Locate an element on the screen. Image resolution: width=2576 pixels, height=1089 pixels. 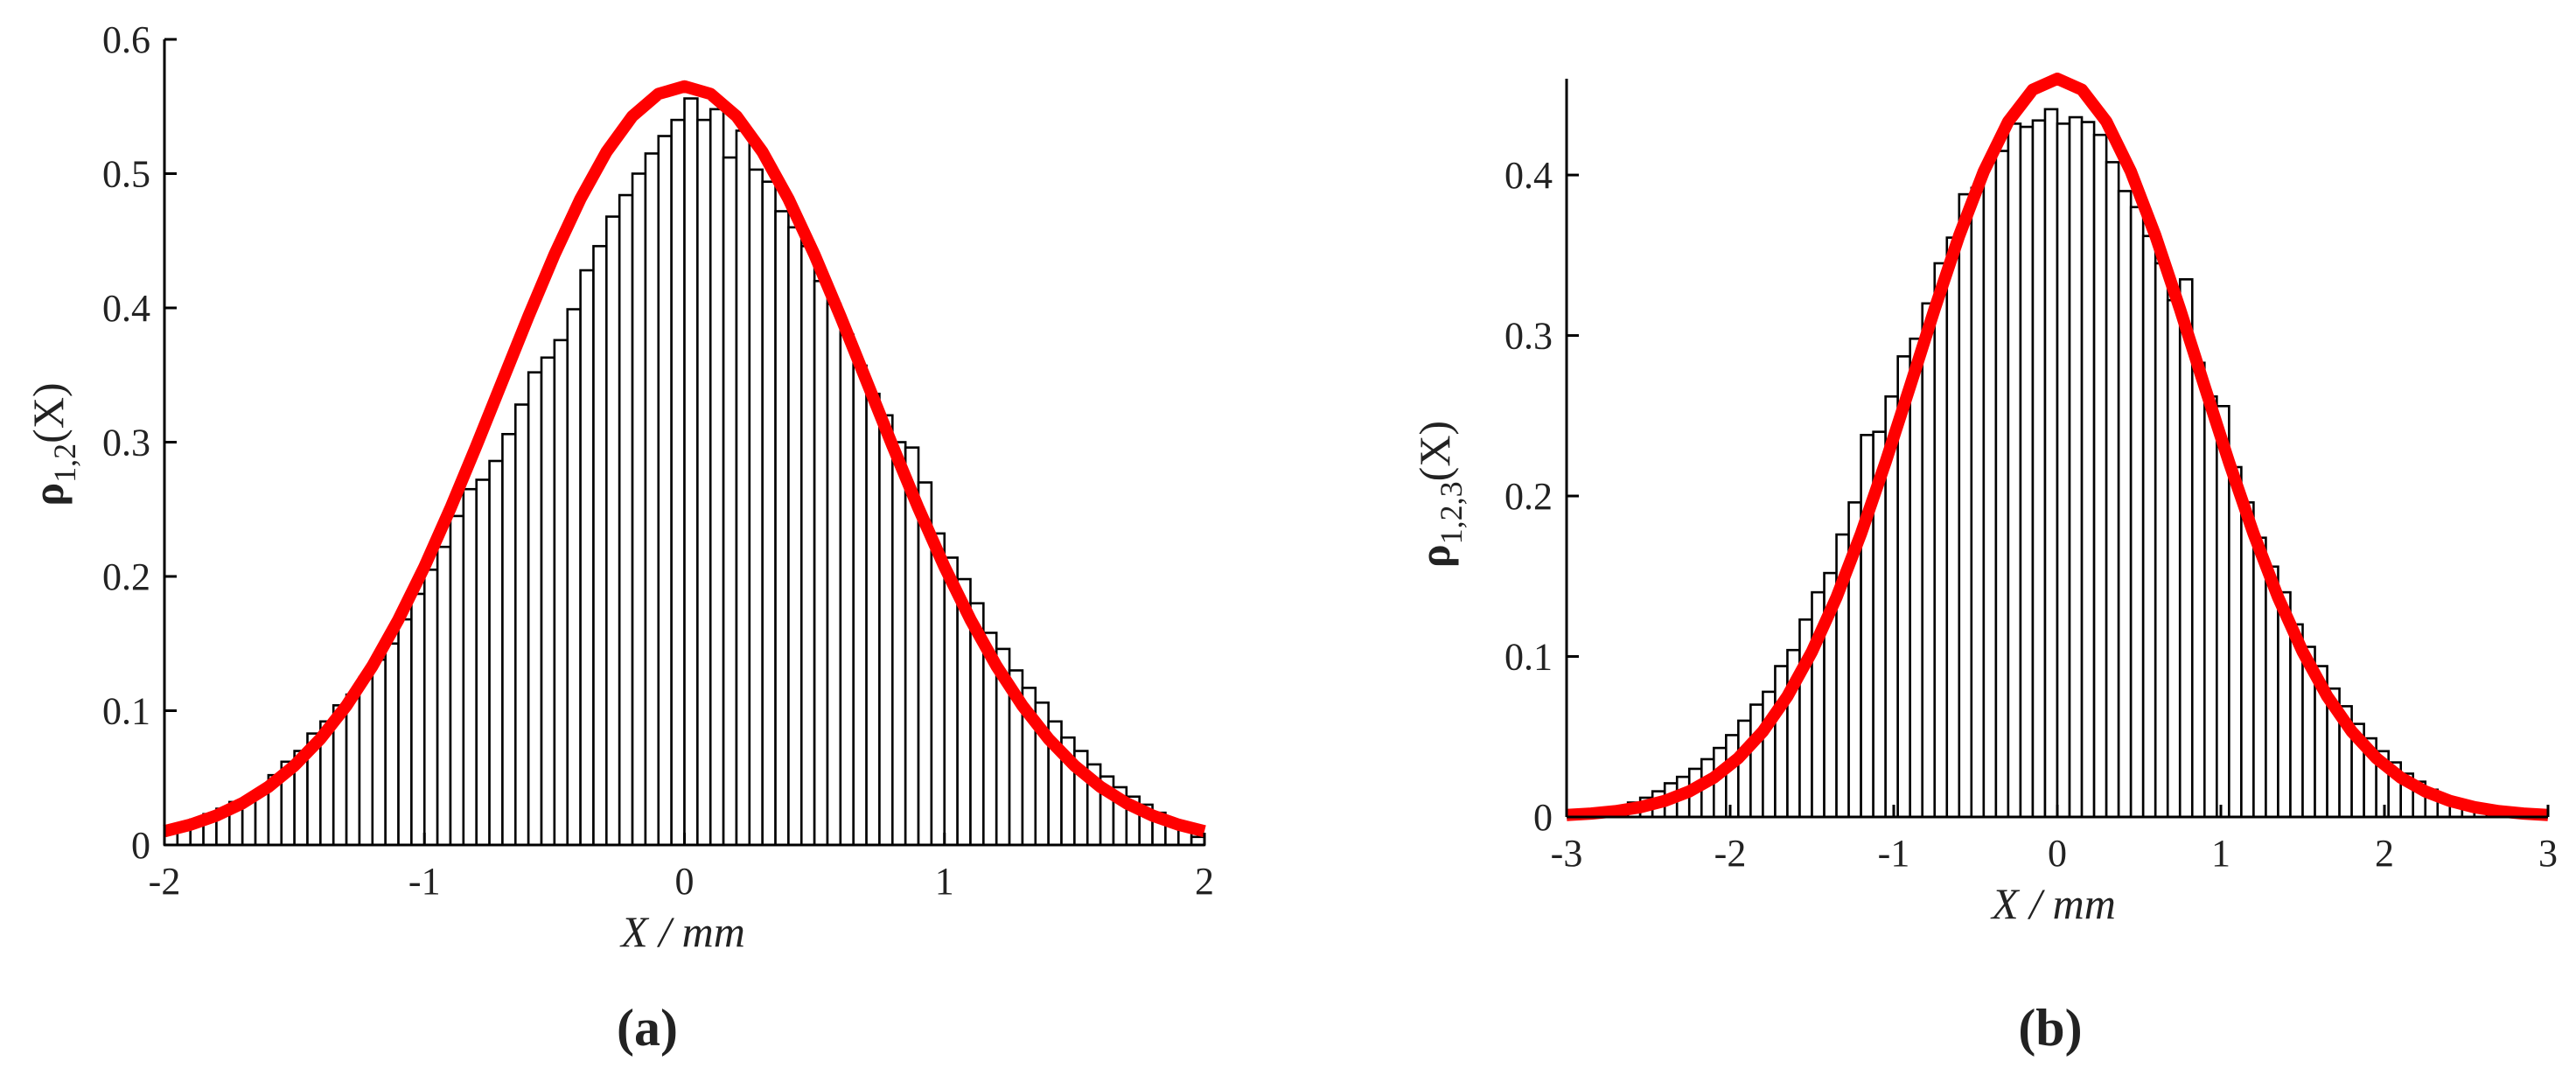
y-label-subscript: 1,2,3 is located at coordinates (1451, 512).